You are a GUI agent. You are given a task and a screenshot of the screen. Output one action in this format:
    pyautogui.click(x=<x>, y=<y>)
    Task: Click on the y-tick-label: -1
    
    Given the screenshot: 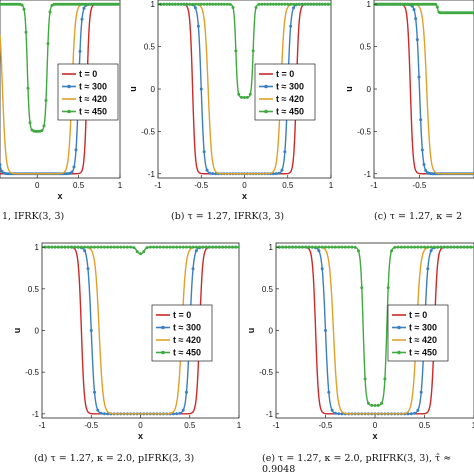 What is the action you would take?
    pyautogui.click(x=36, y=414)
    